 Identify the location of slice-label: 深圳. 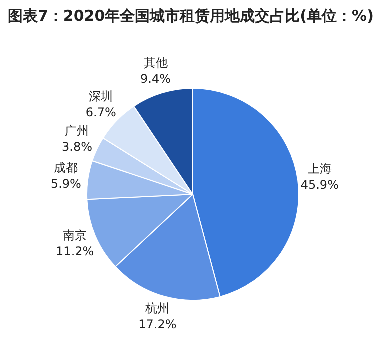
(101, 96).